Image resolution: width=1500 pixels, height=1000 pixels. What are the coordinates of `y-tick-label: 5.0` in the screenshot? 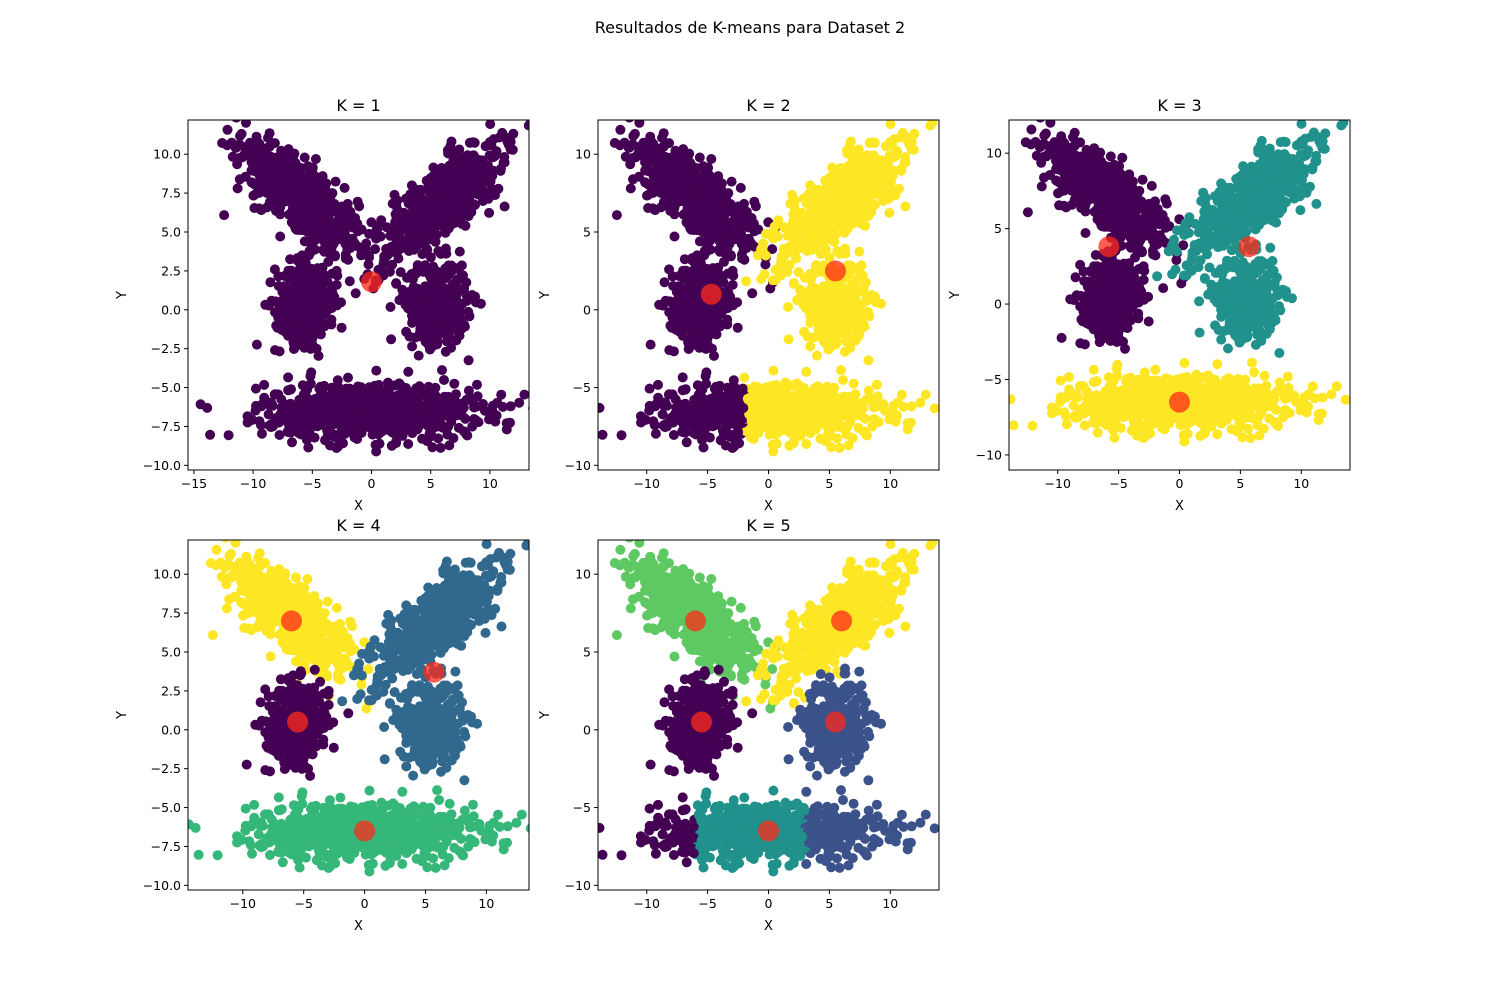 It's located at (171, 232).